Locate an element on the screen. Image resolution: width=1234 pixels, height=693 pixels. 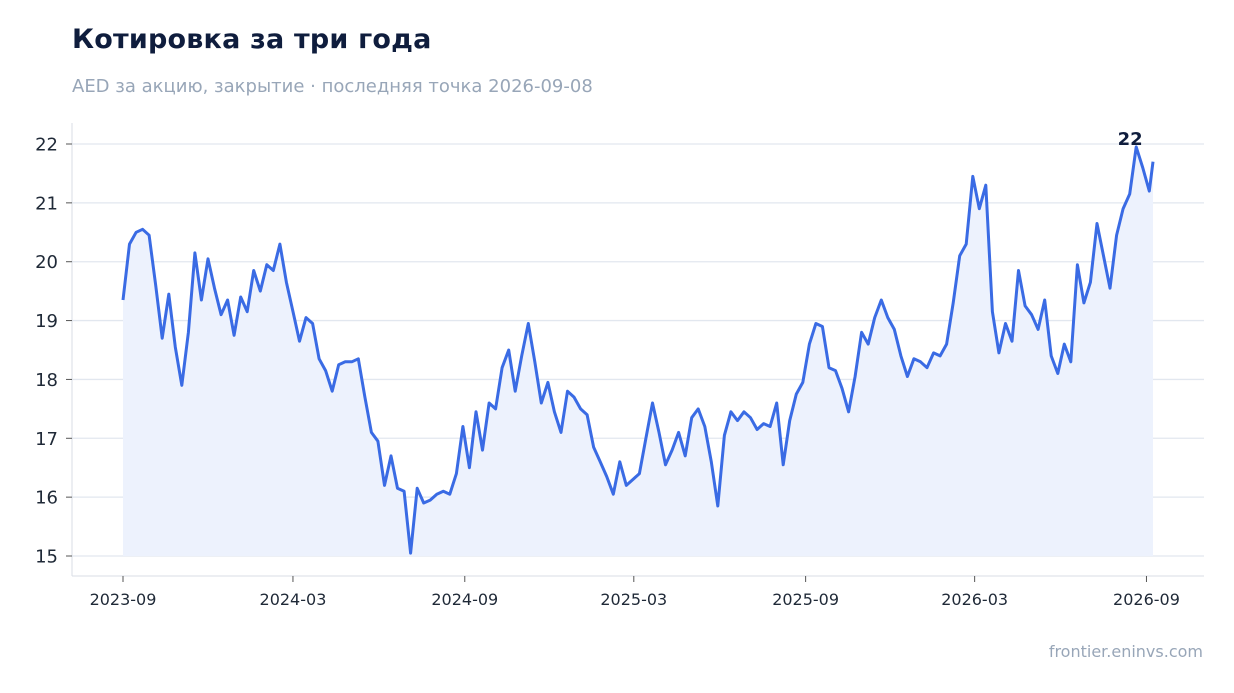
last-value-label: 22 is located at coordinates (1130, 139).